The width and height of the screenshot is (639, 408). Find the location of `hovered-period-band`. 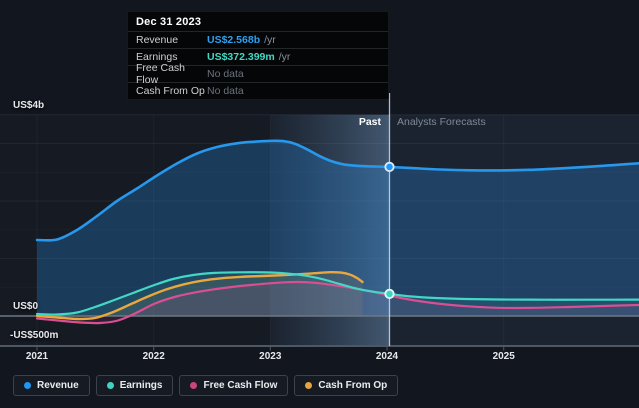

hovered-period-band is located at coordinates (330, 230).